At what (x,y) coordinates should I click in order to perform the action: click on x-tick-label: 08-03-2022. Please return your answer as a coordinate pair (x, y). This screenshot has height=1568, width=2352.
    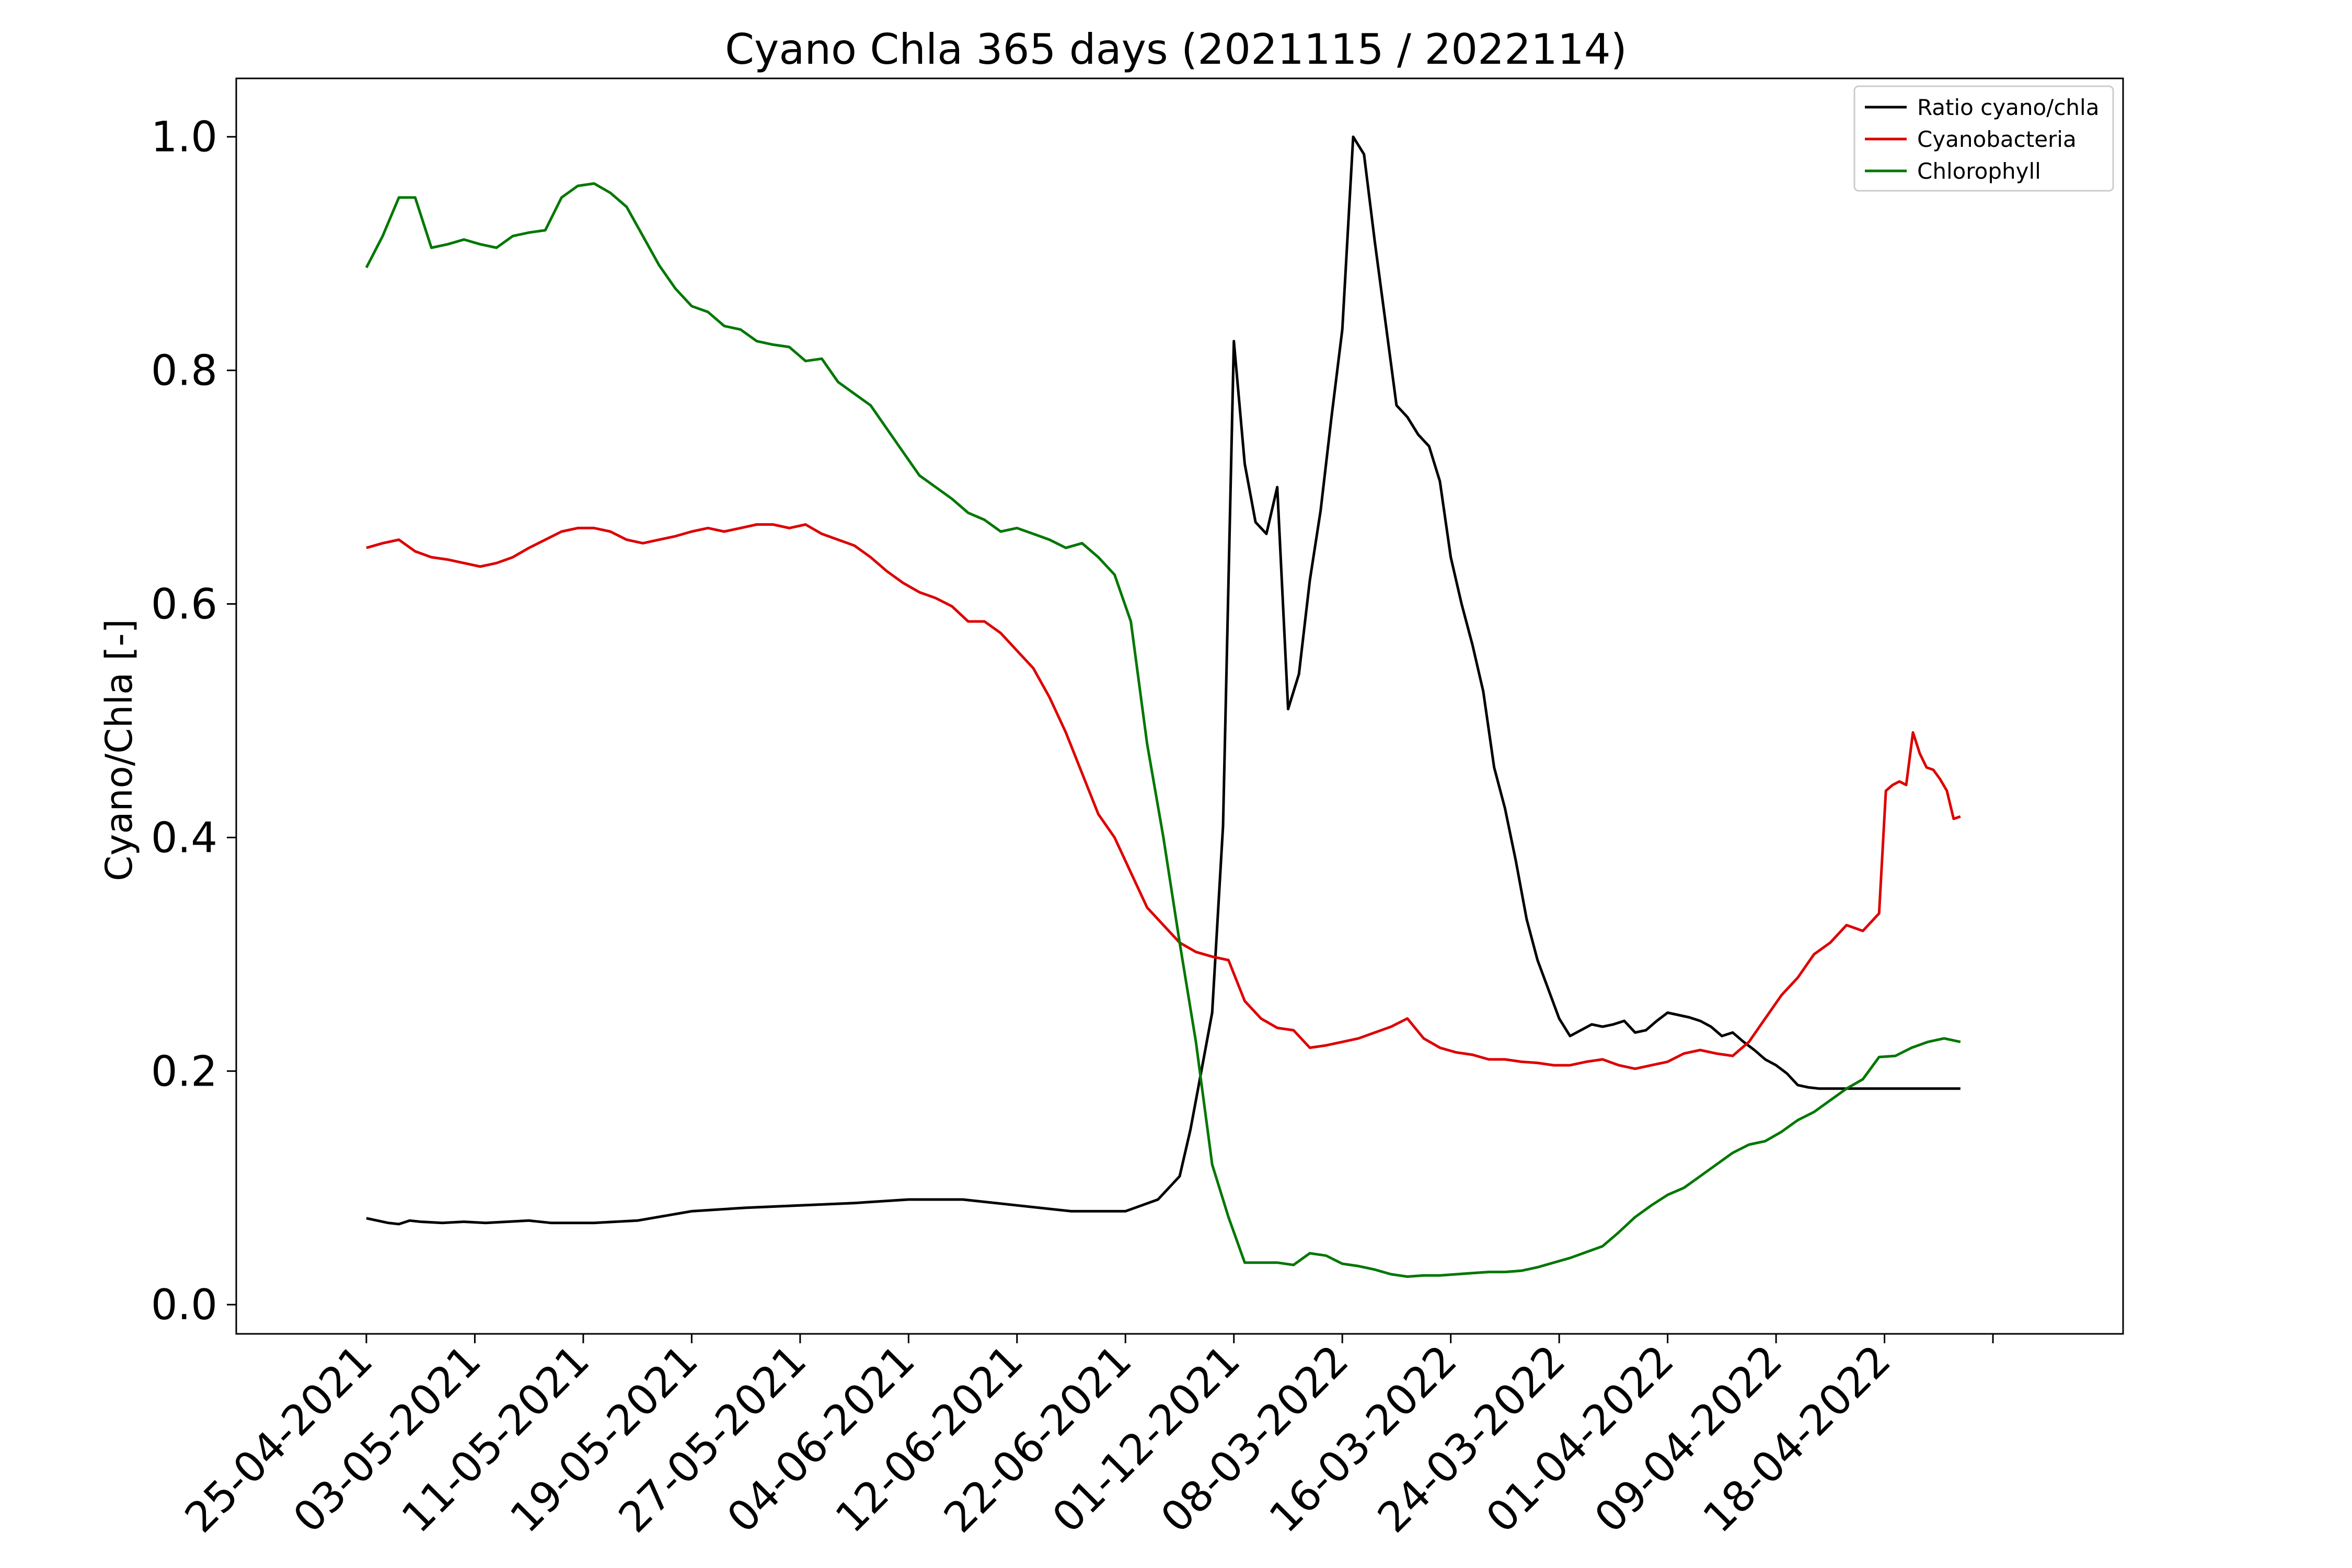
    Looking at the image, I should click on (1254, 1439).